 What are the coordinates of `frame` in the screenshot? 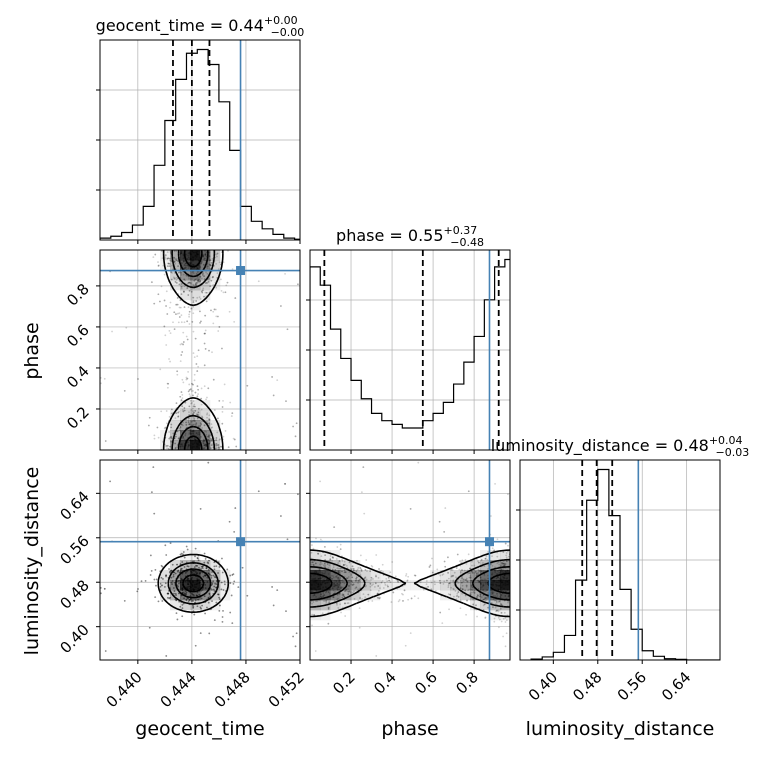 It's located at (200, 560).